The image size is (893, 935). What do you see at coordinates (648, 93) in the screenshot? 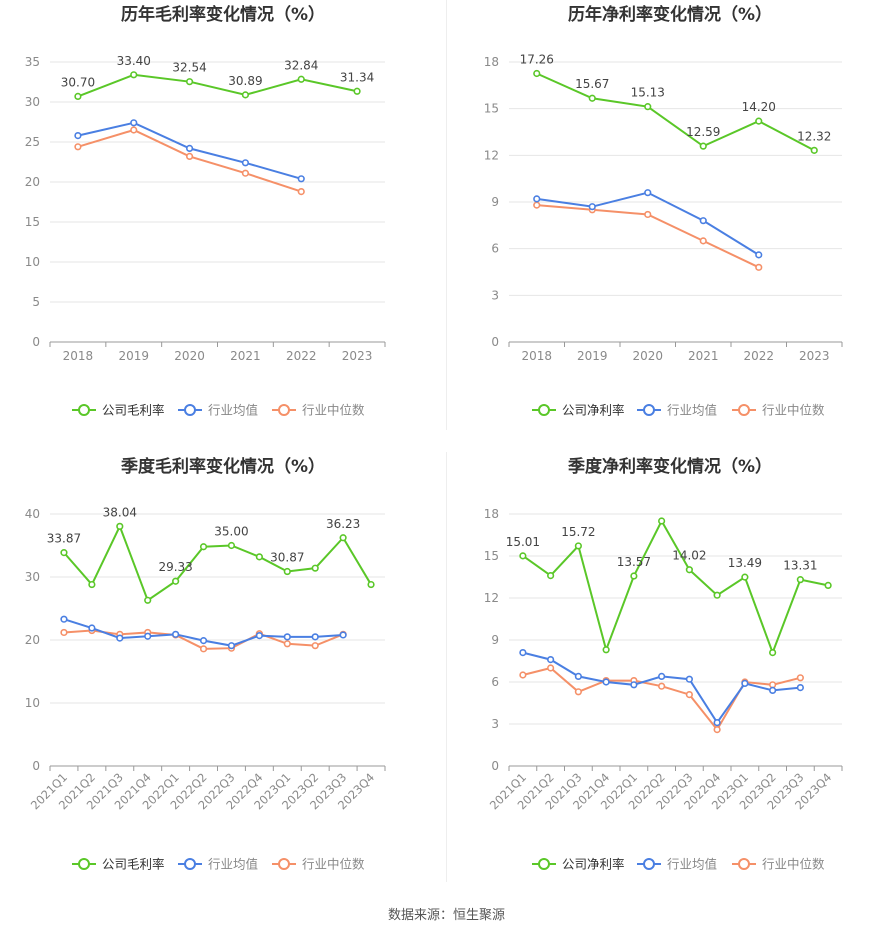
I see `data-label: 15.13` at bounding box center [648, 93].